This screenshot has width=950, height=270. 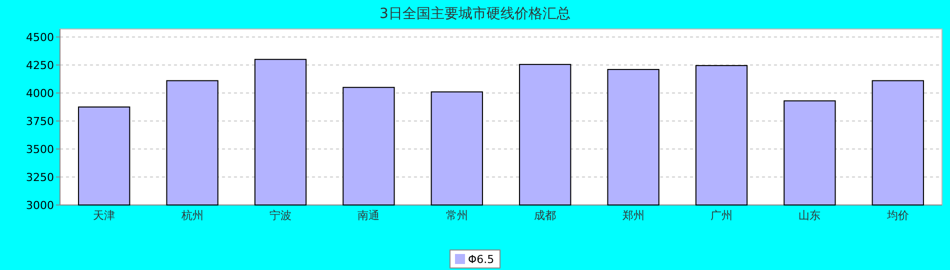 I want to click on y-tick-label: 4000, so click(x=40, y=93).